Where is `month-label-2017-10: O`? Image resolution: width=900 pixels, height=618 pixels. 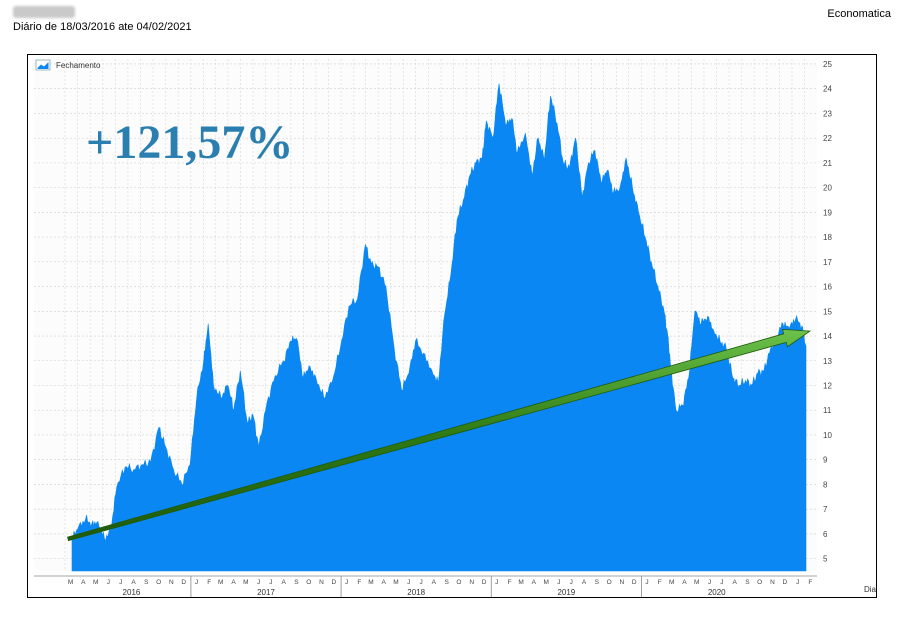 month-label-2017-10: O is located at coordinates (308, 582).